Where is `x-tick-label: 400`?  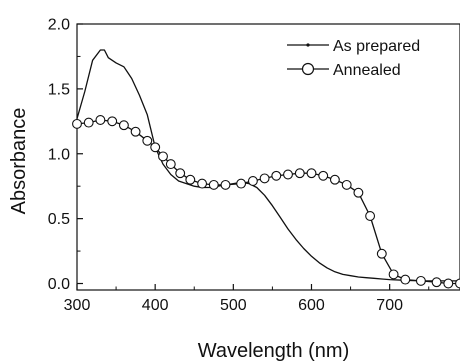
x-tick-label: 400 is located at coordinates (155, 305).